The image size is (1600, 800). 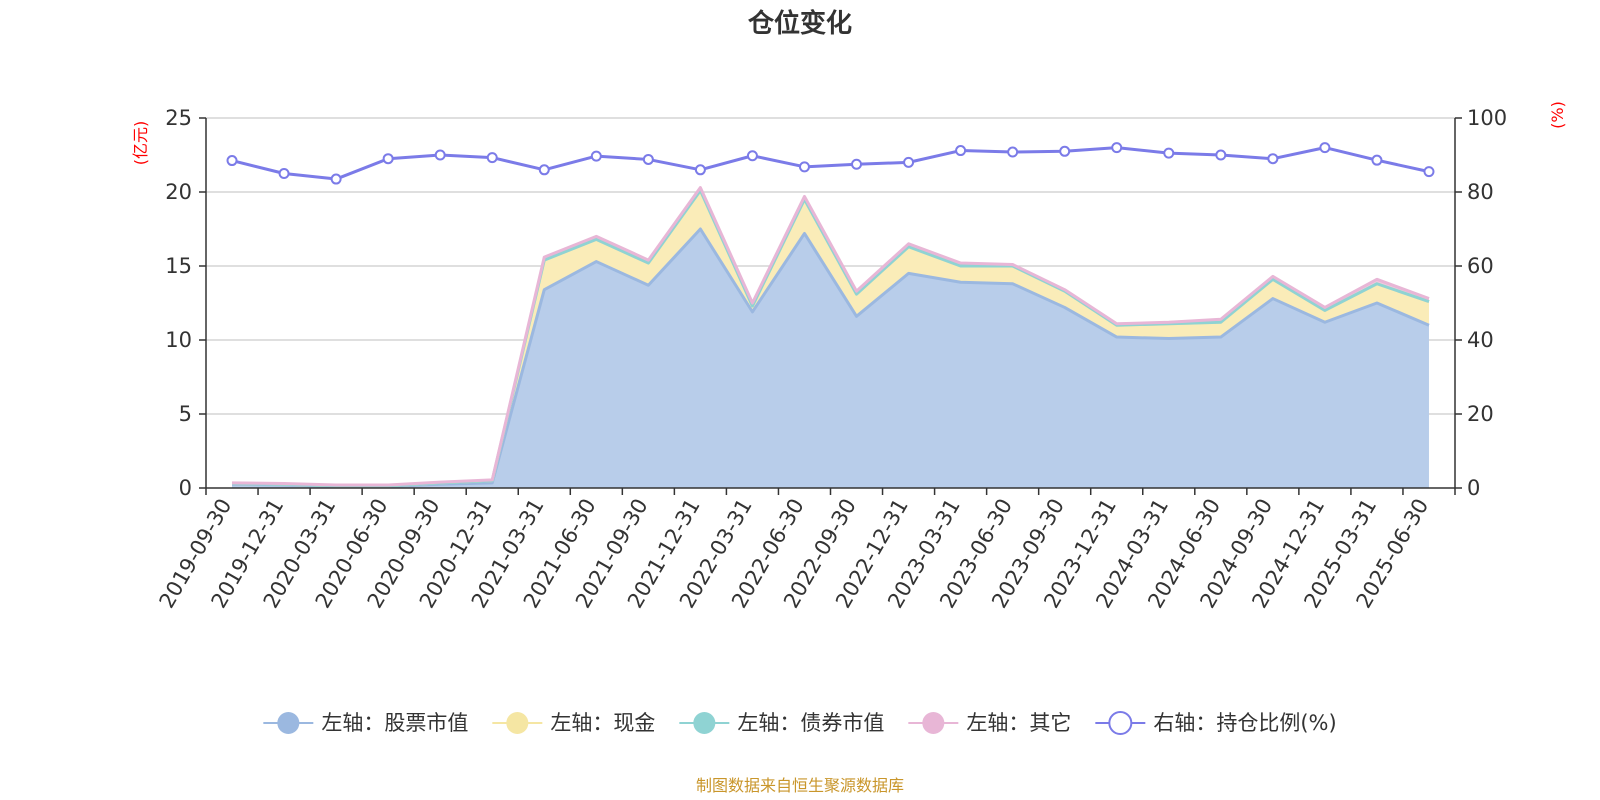 I want to click on right-tick-label: 60, so click(x=1480, y=266).